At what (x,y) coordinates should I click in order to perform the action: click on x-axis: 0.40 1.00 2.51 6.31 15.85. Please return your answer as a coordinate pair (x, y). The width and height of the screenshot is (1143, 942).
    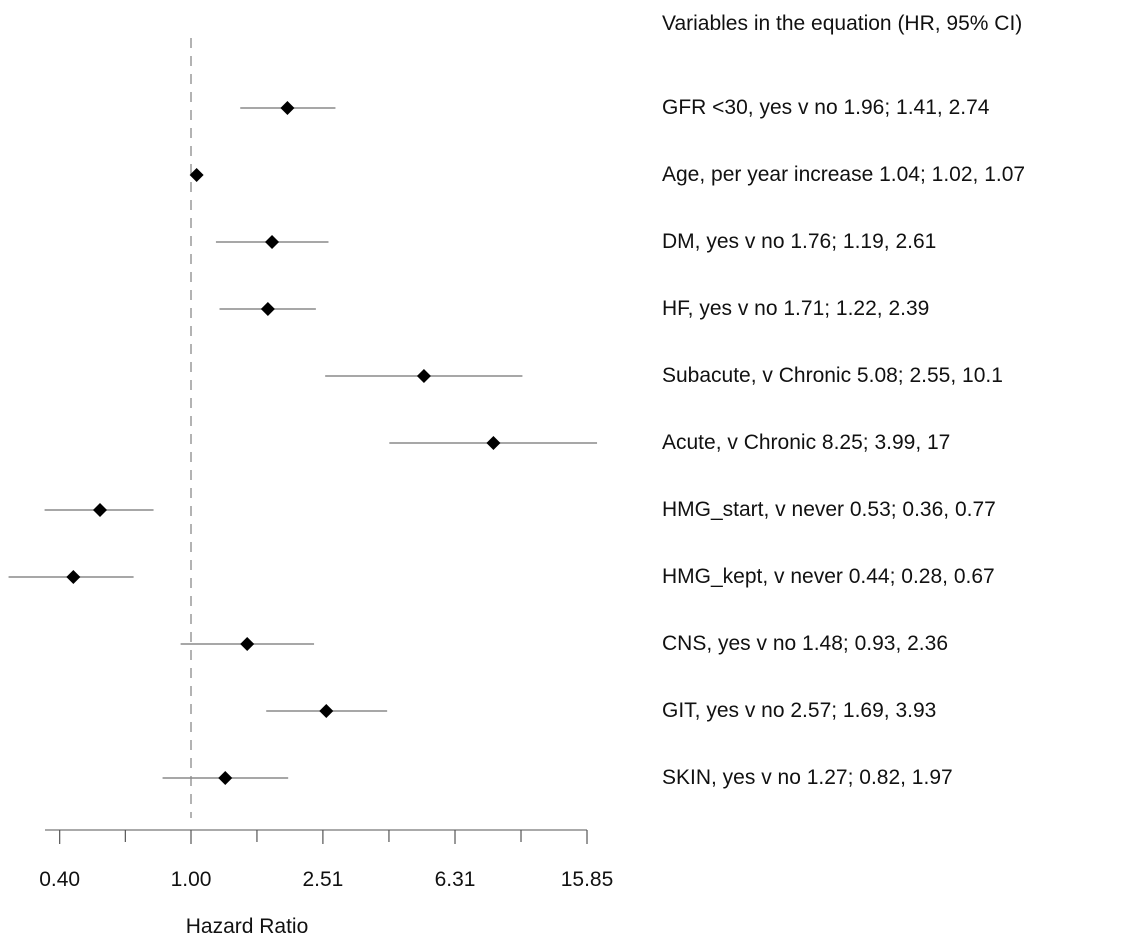
    Looking at the image, I should click on (326, 860).